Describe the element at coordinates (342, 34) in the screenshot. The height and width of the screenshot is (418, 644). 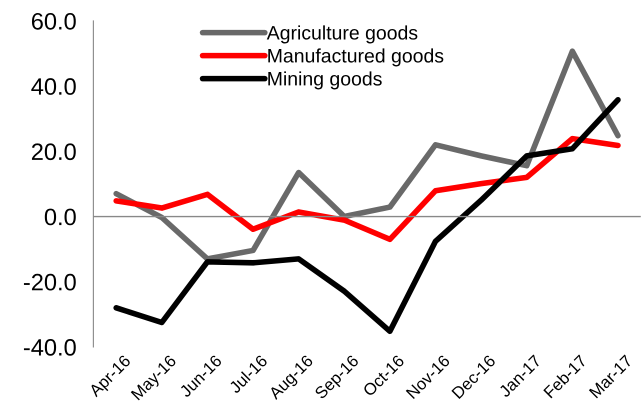
I see `legend-label: Agriculture goods` at that location.